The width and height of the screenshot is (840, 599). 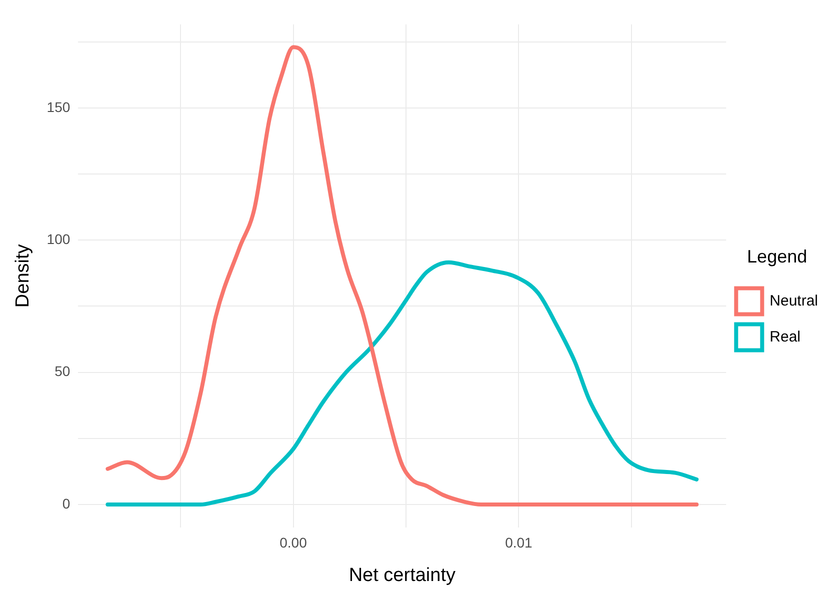 What do you see at coordinates (402, 575) in the screenshot?
I see `x-axis-title: Net certainty` at bounding box center [402, 575].